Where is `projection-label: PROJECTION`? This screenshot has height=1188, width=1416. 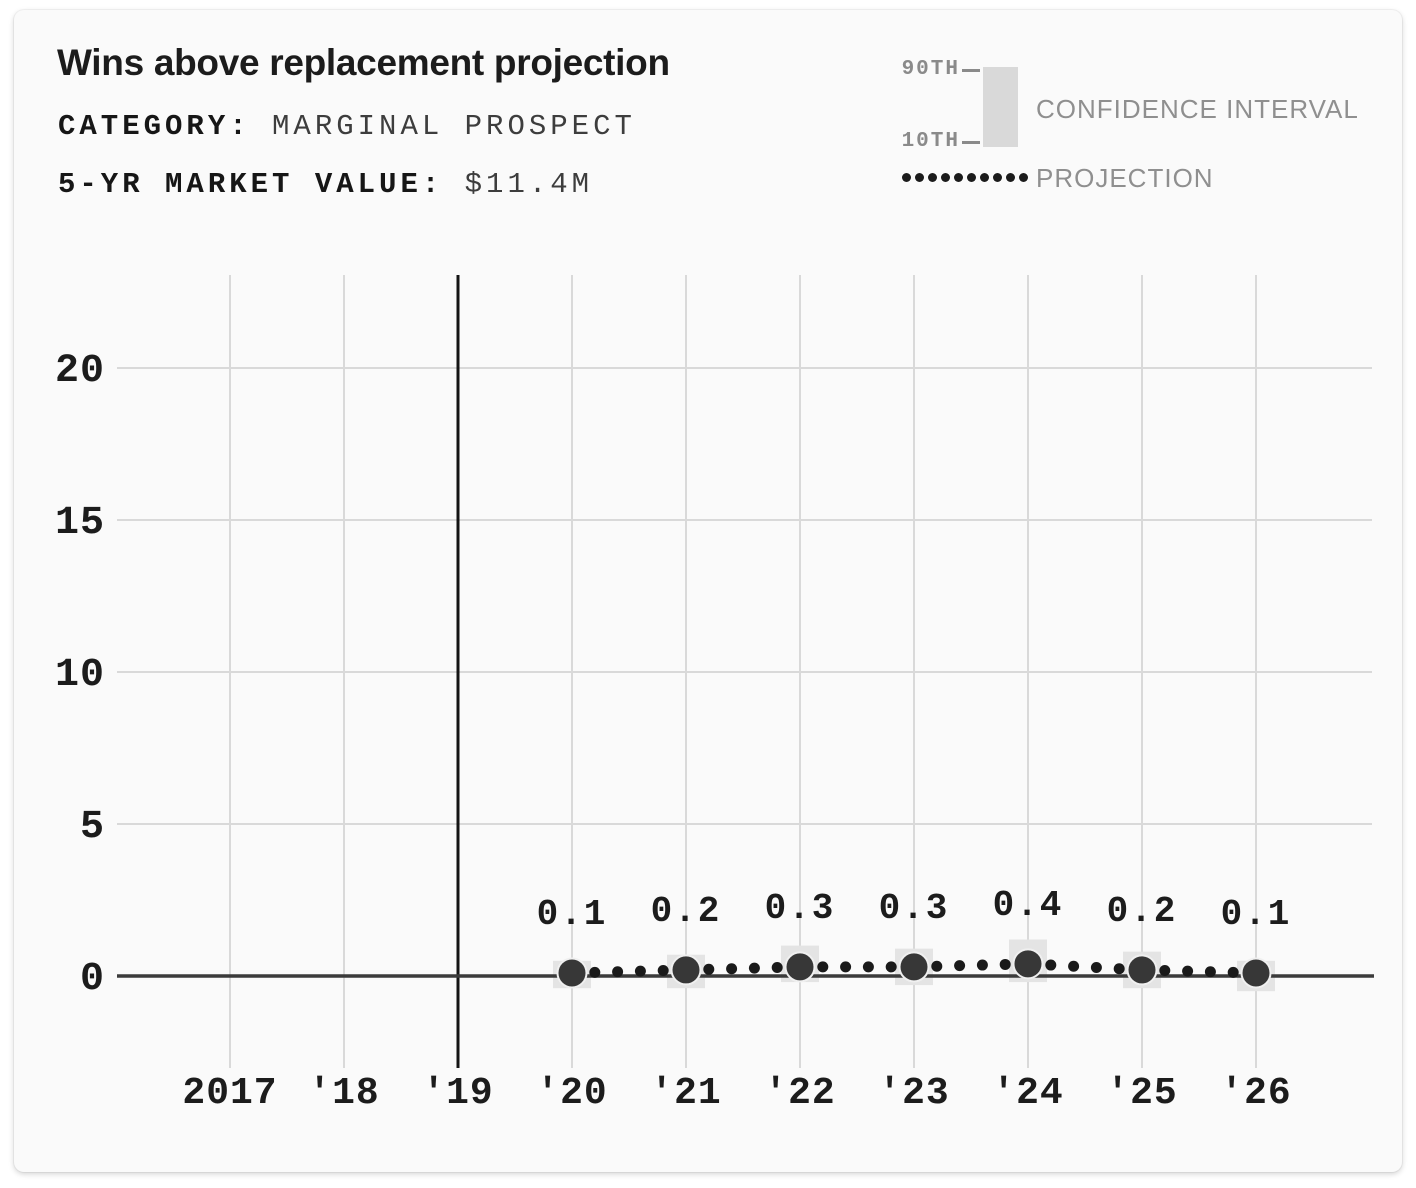
projection-label: PROJECTION is located at coordinates (1125, 178).